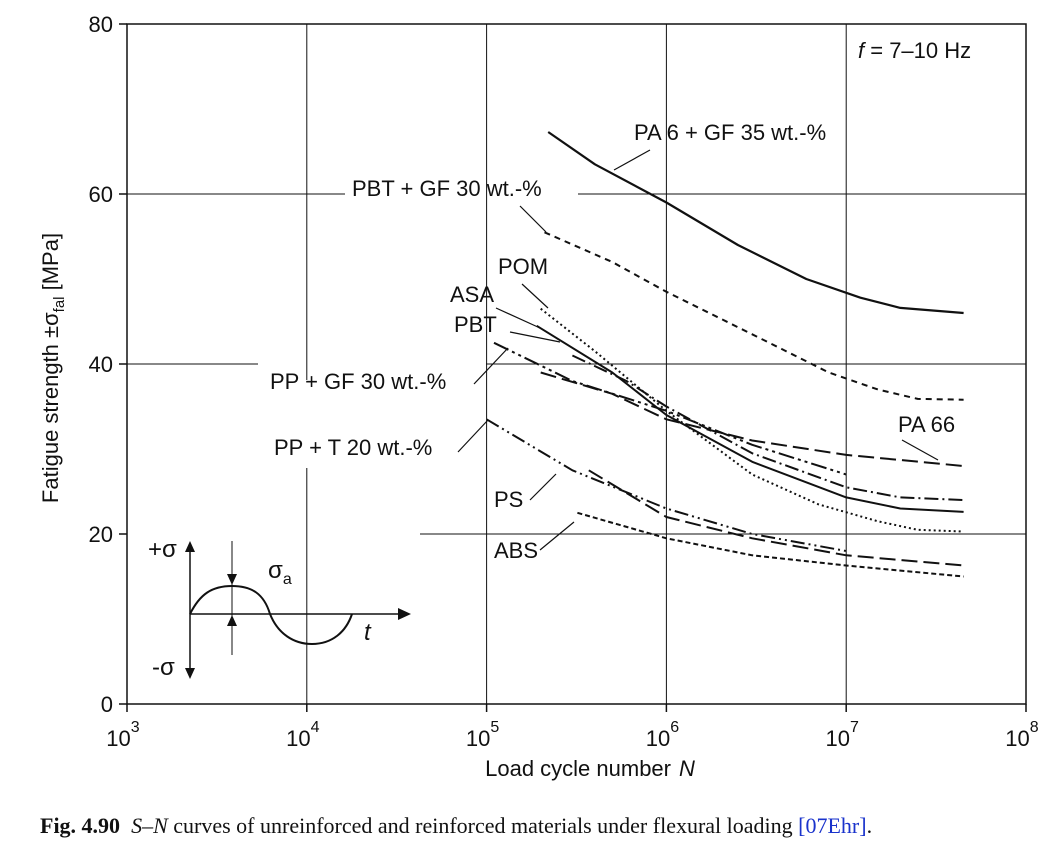 The height and width of the screenshot is (846, 1062). I want to click on y-axis-title: Fatigue strength ±σfal [MPa], so click(53, 368).